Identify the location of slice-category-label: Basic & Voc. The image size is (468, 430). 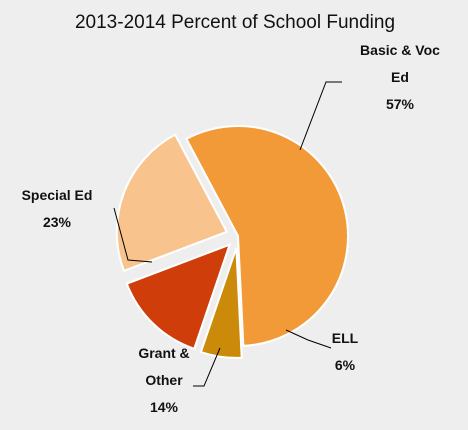
(400, 50).